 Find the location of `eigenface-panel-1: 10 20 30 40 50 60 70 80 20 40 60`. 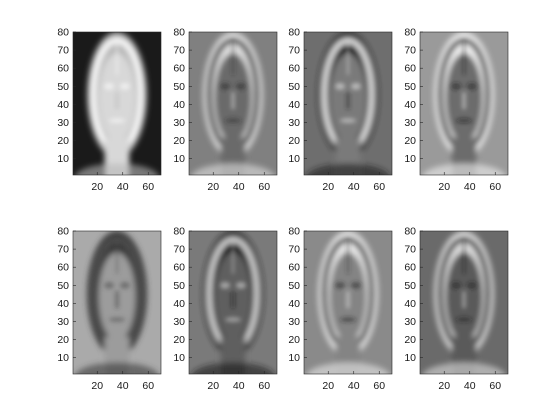

eigenface-panel-1: 10 20 30 40 50 60 70 80 20 40 60 is located at coordinates (109, 110).